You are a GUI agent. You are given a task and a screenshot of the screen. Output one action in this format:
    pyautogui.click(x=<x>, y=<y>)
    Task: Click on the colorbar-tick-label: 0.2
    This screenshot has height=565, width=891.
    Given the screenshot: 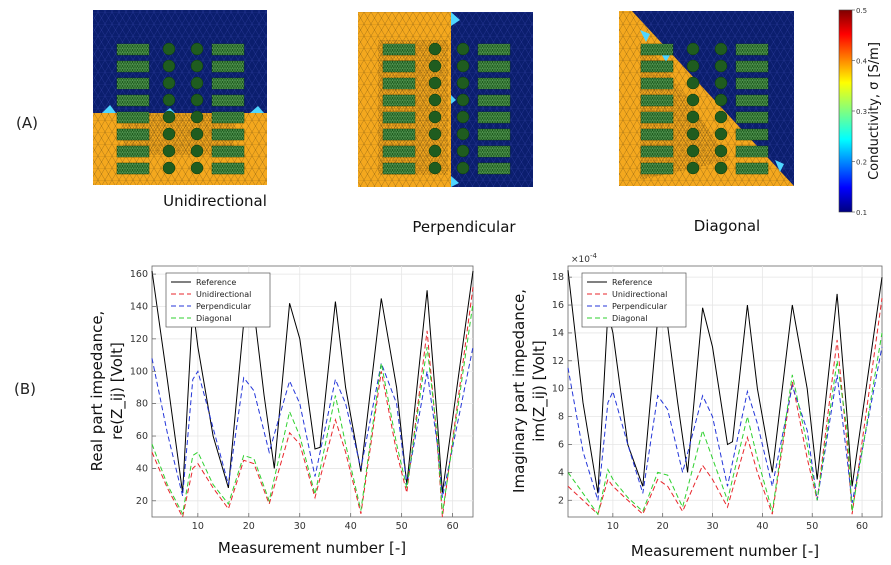 What is the action you would take?
    pyautogui.click(x=861, y=163)
    